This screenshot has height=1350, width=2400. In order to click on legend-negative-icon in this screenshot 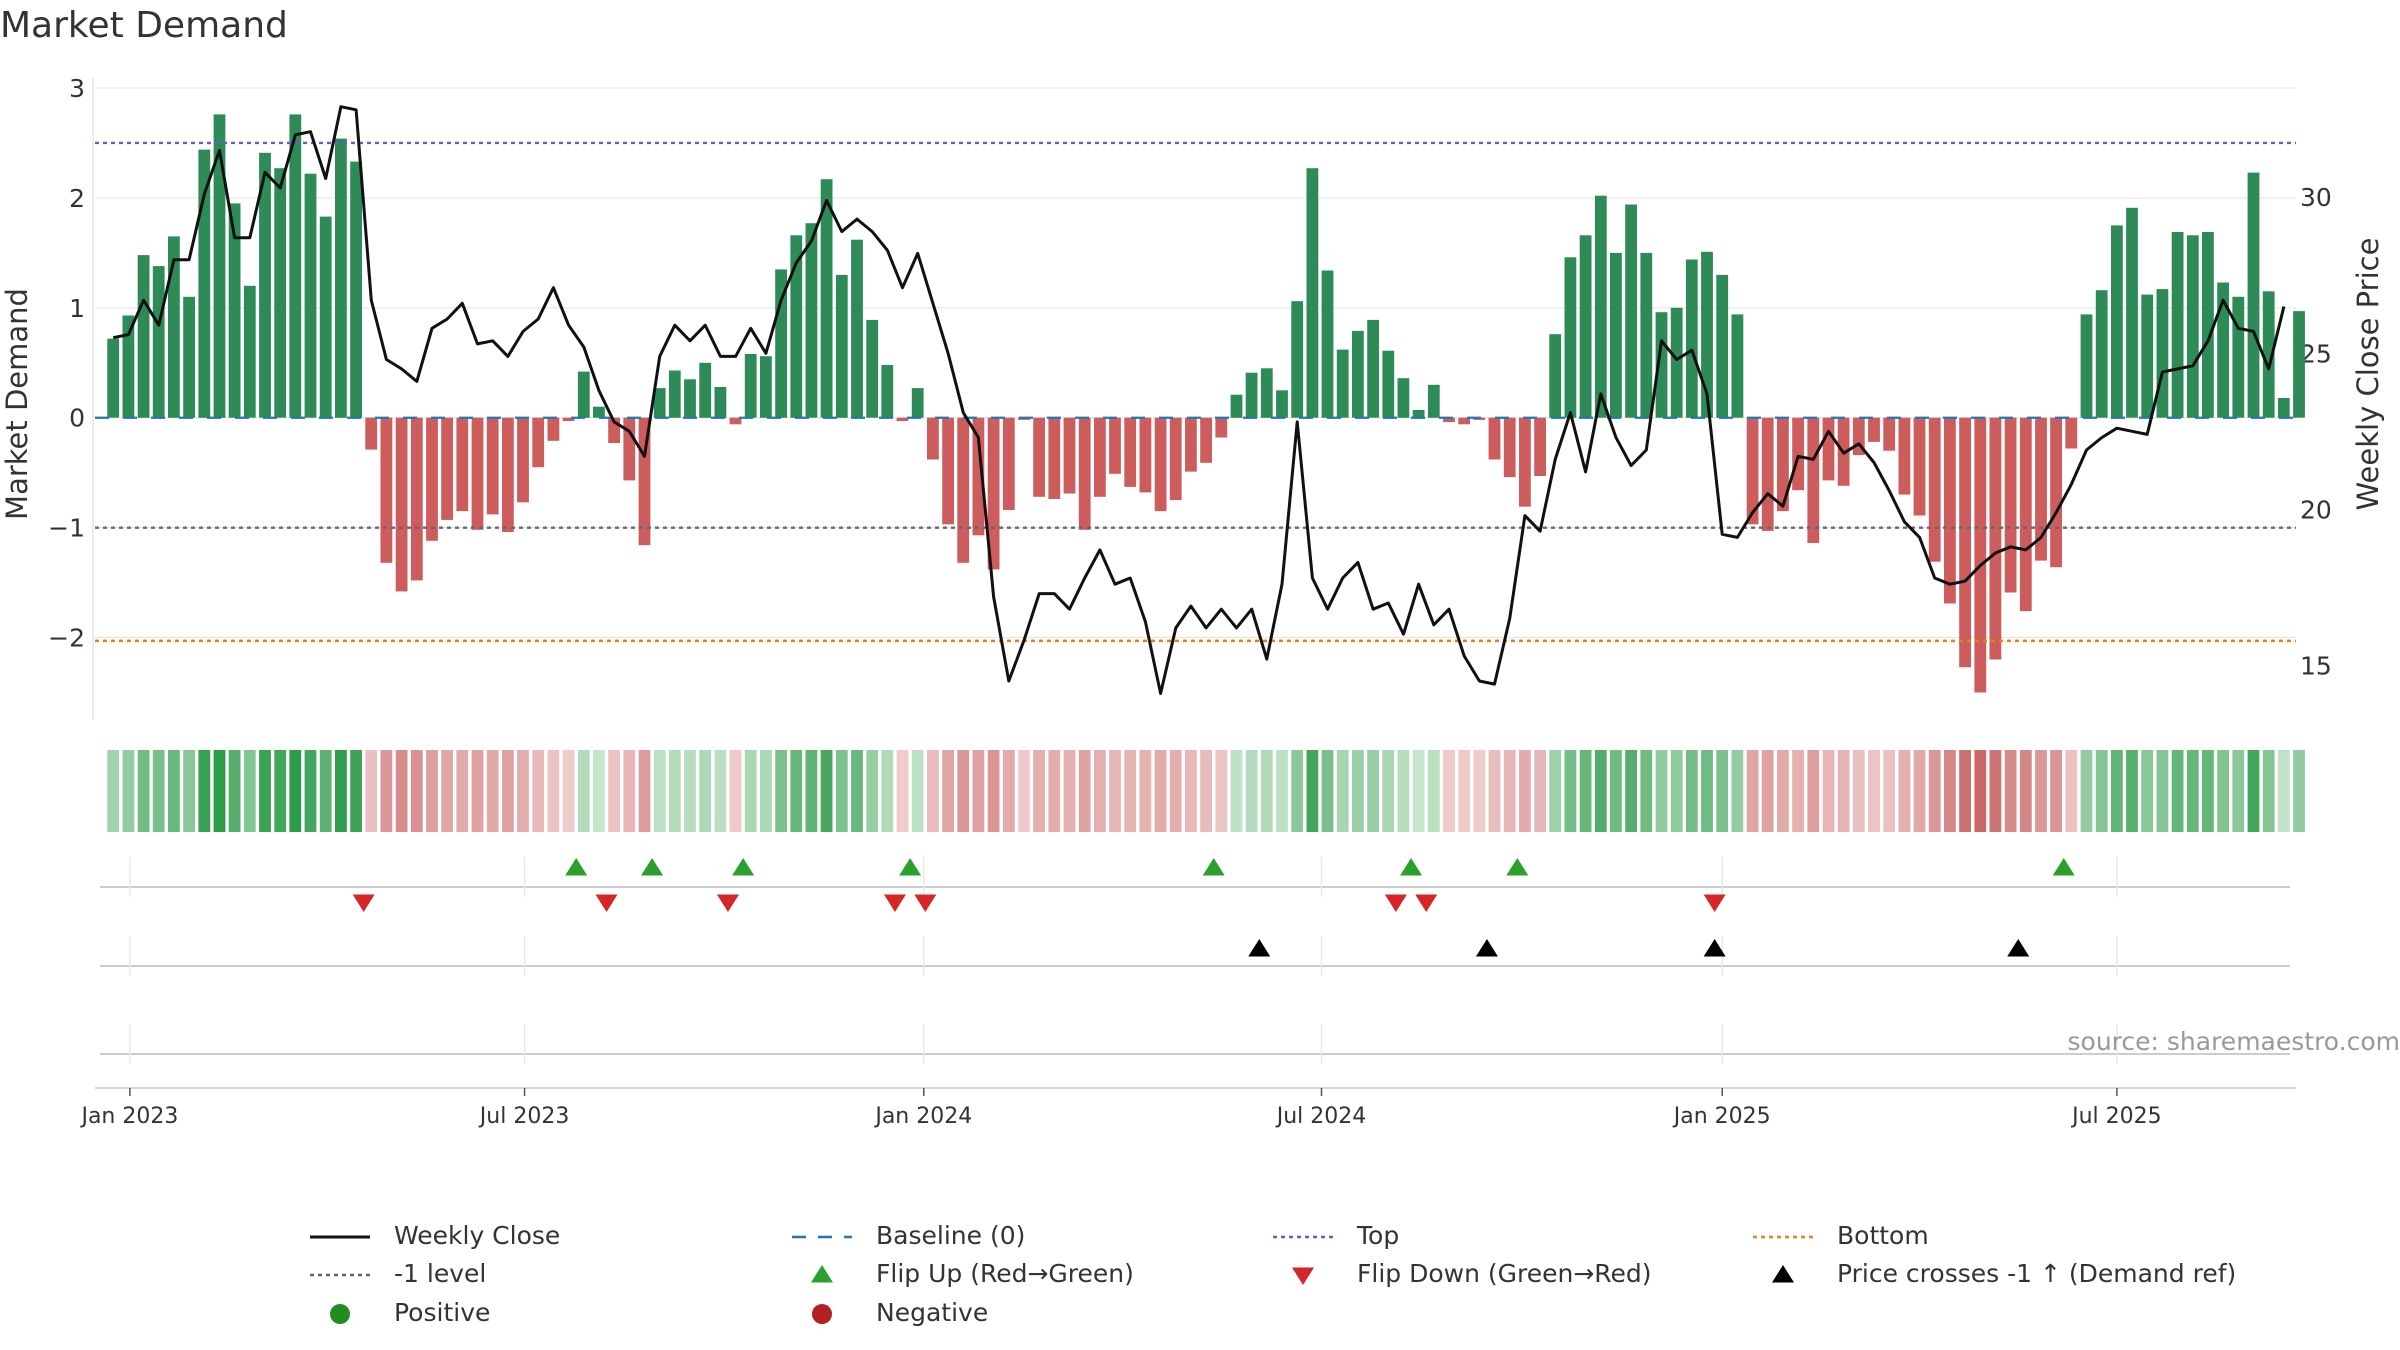, I will do `click(822, 1314)`.